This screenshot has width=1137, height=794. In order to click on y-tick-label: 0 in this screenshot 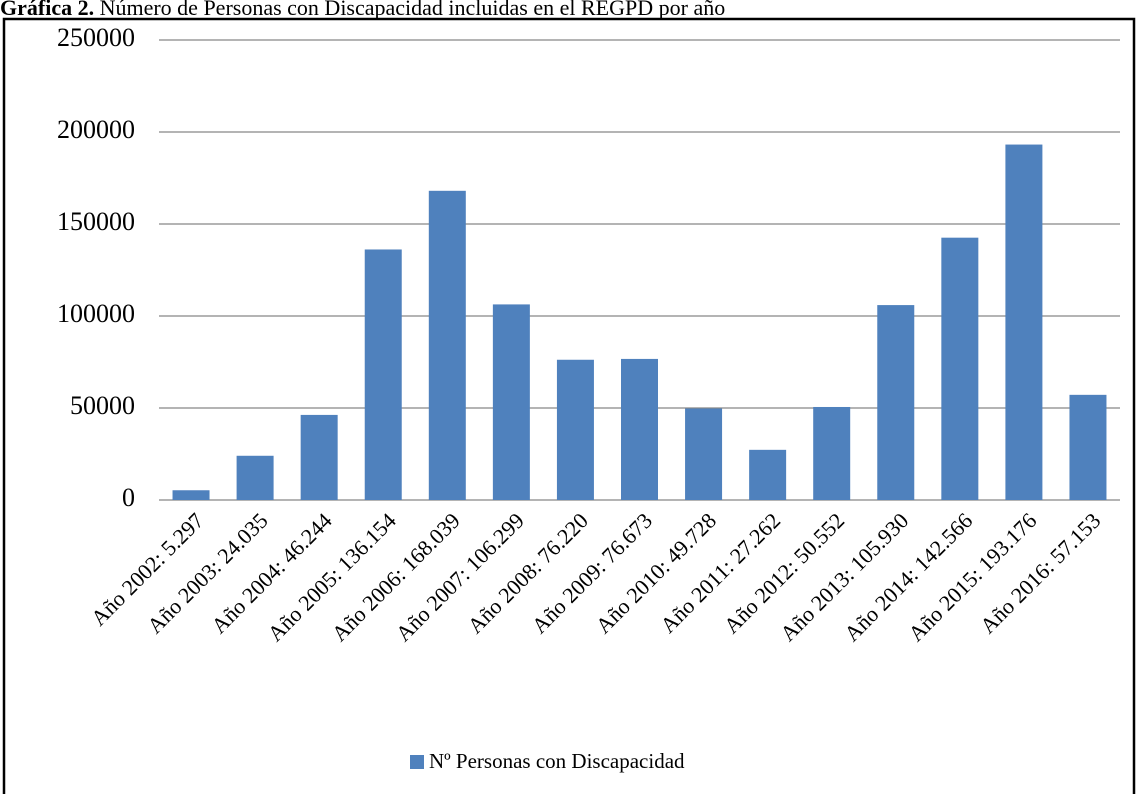, I will do `click(128, 497)`.